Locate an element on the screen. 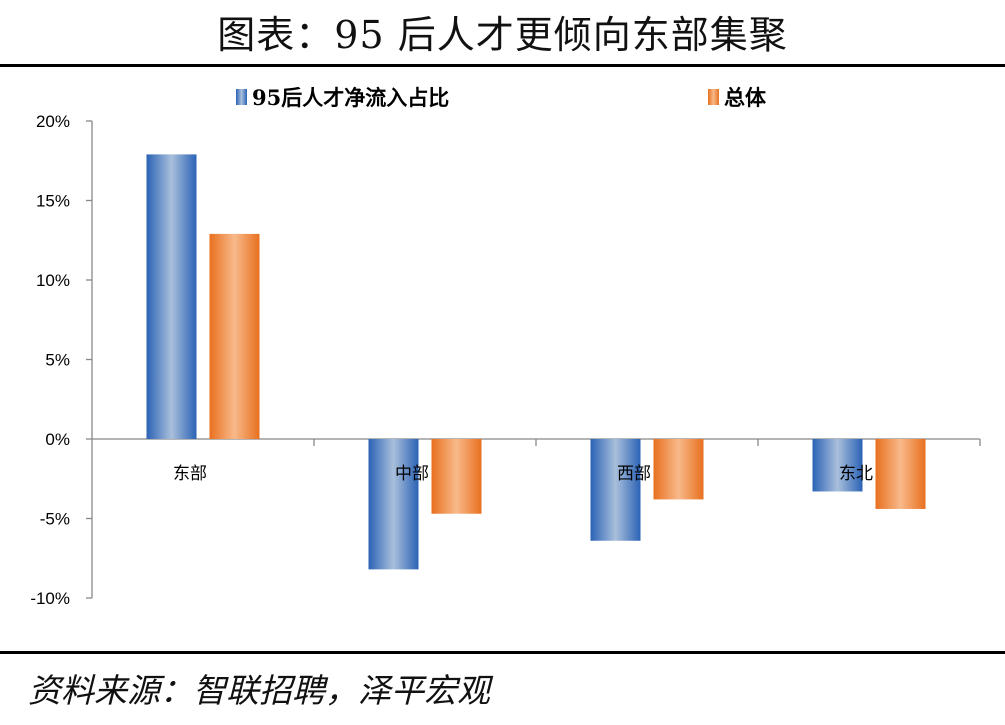 The height and width of the screenshot is (725, 1005). category-label: 中部 is located at coordinates (412, 474).